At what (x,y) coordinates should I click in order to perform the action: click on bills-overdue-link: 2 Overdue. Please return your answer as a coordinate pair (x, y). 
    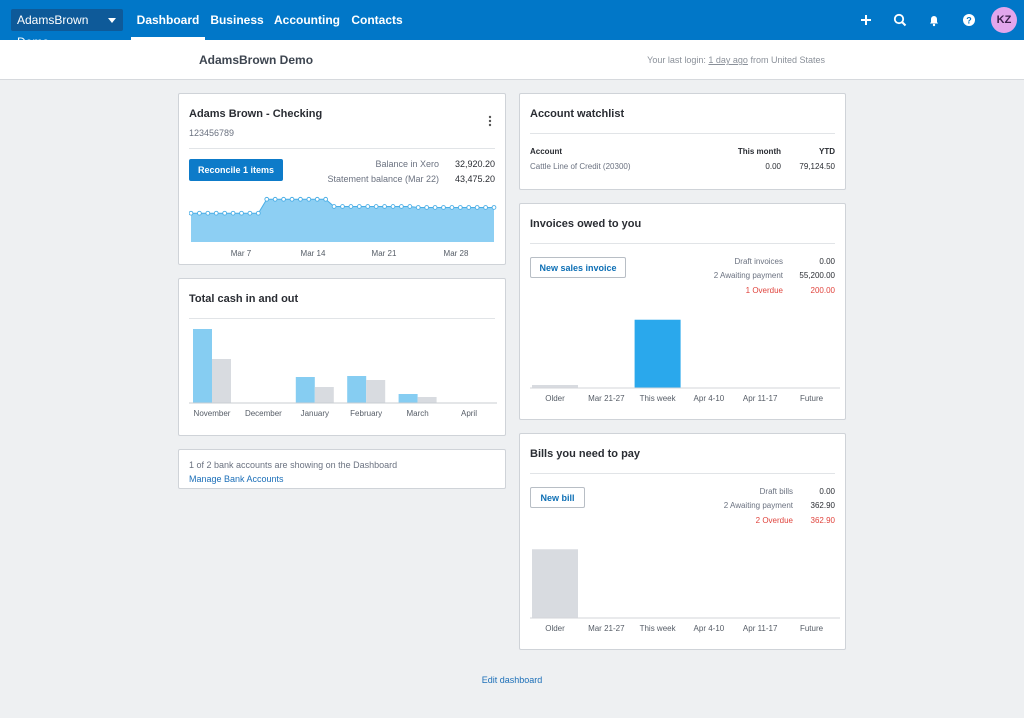
    Looking at the image, I should click on (774, 520).